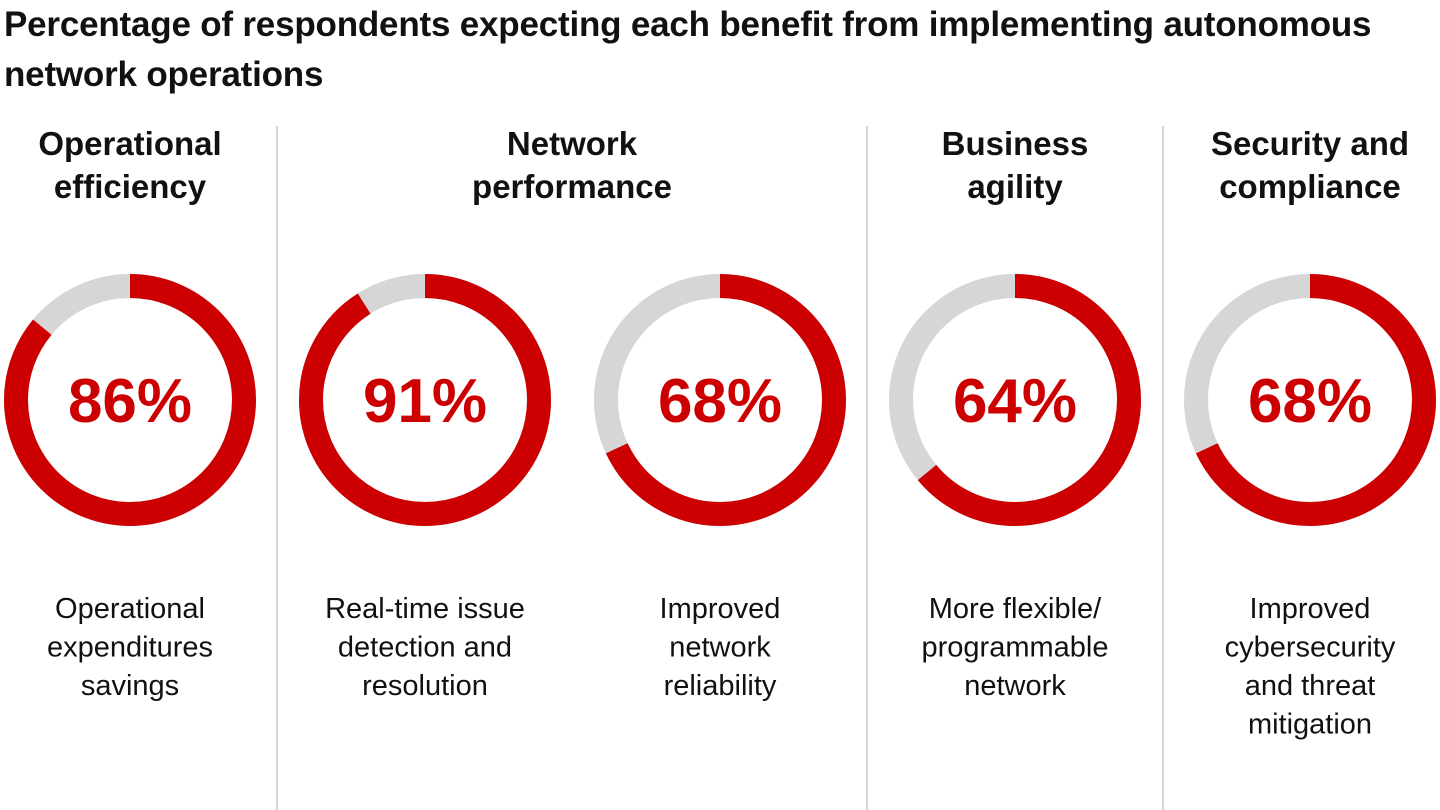  What do you see at coordinates (129, 165) in the screenshot?
I see `category-label: Operational efficiency` at bounding box center [129, 165].